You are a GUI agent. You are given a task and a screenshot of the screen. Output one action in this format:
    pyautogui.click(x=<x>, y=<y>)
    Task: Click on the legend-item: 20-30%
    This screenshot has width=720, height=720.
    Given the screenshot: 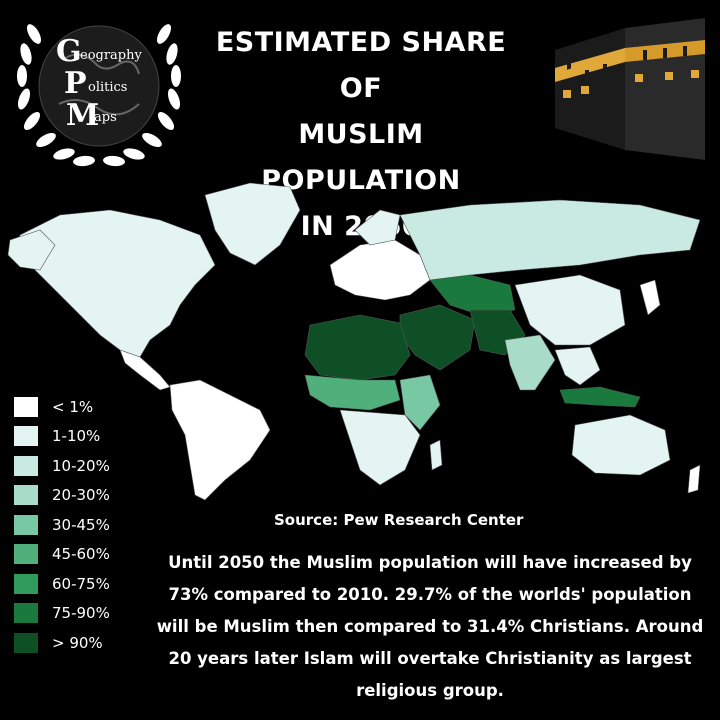 What is the action you would take?
    pyautogui.click(x=62, y=496)
    